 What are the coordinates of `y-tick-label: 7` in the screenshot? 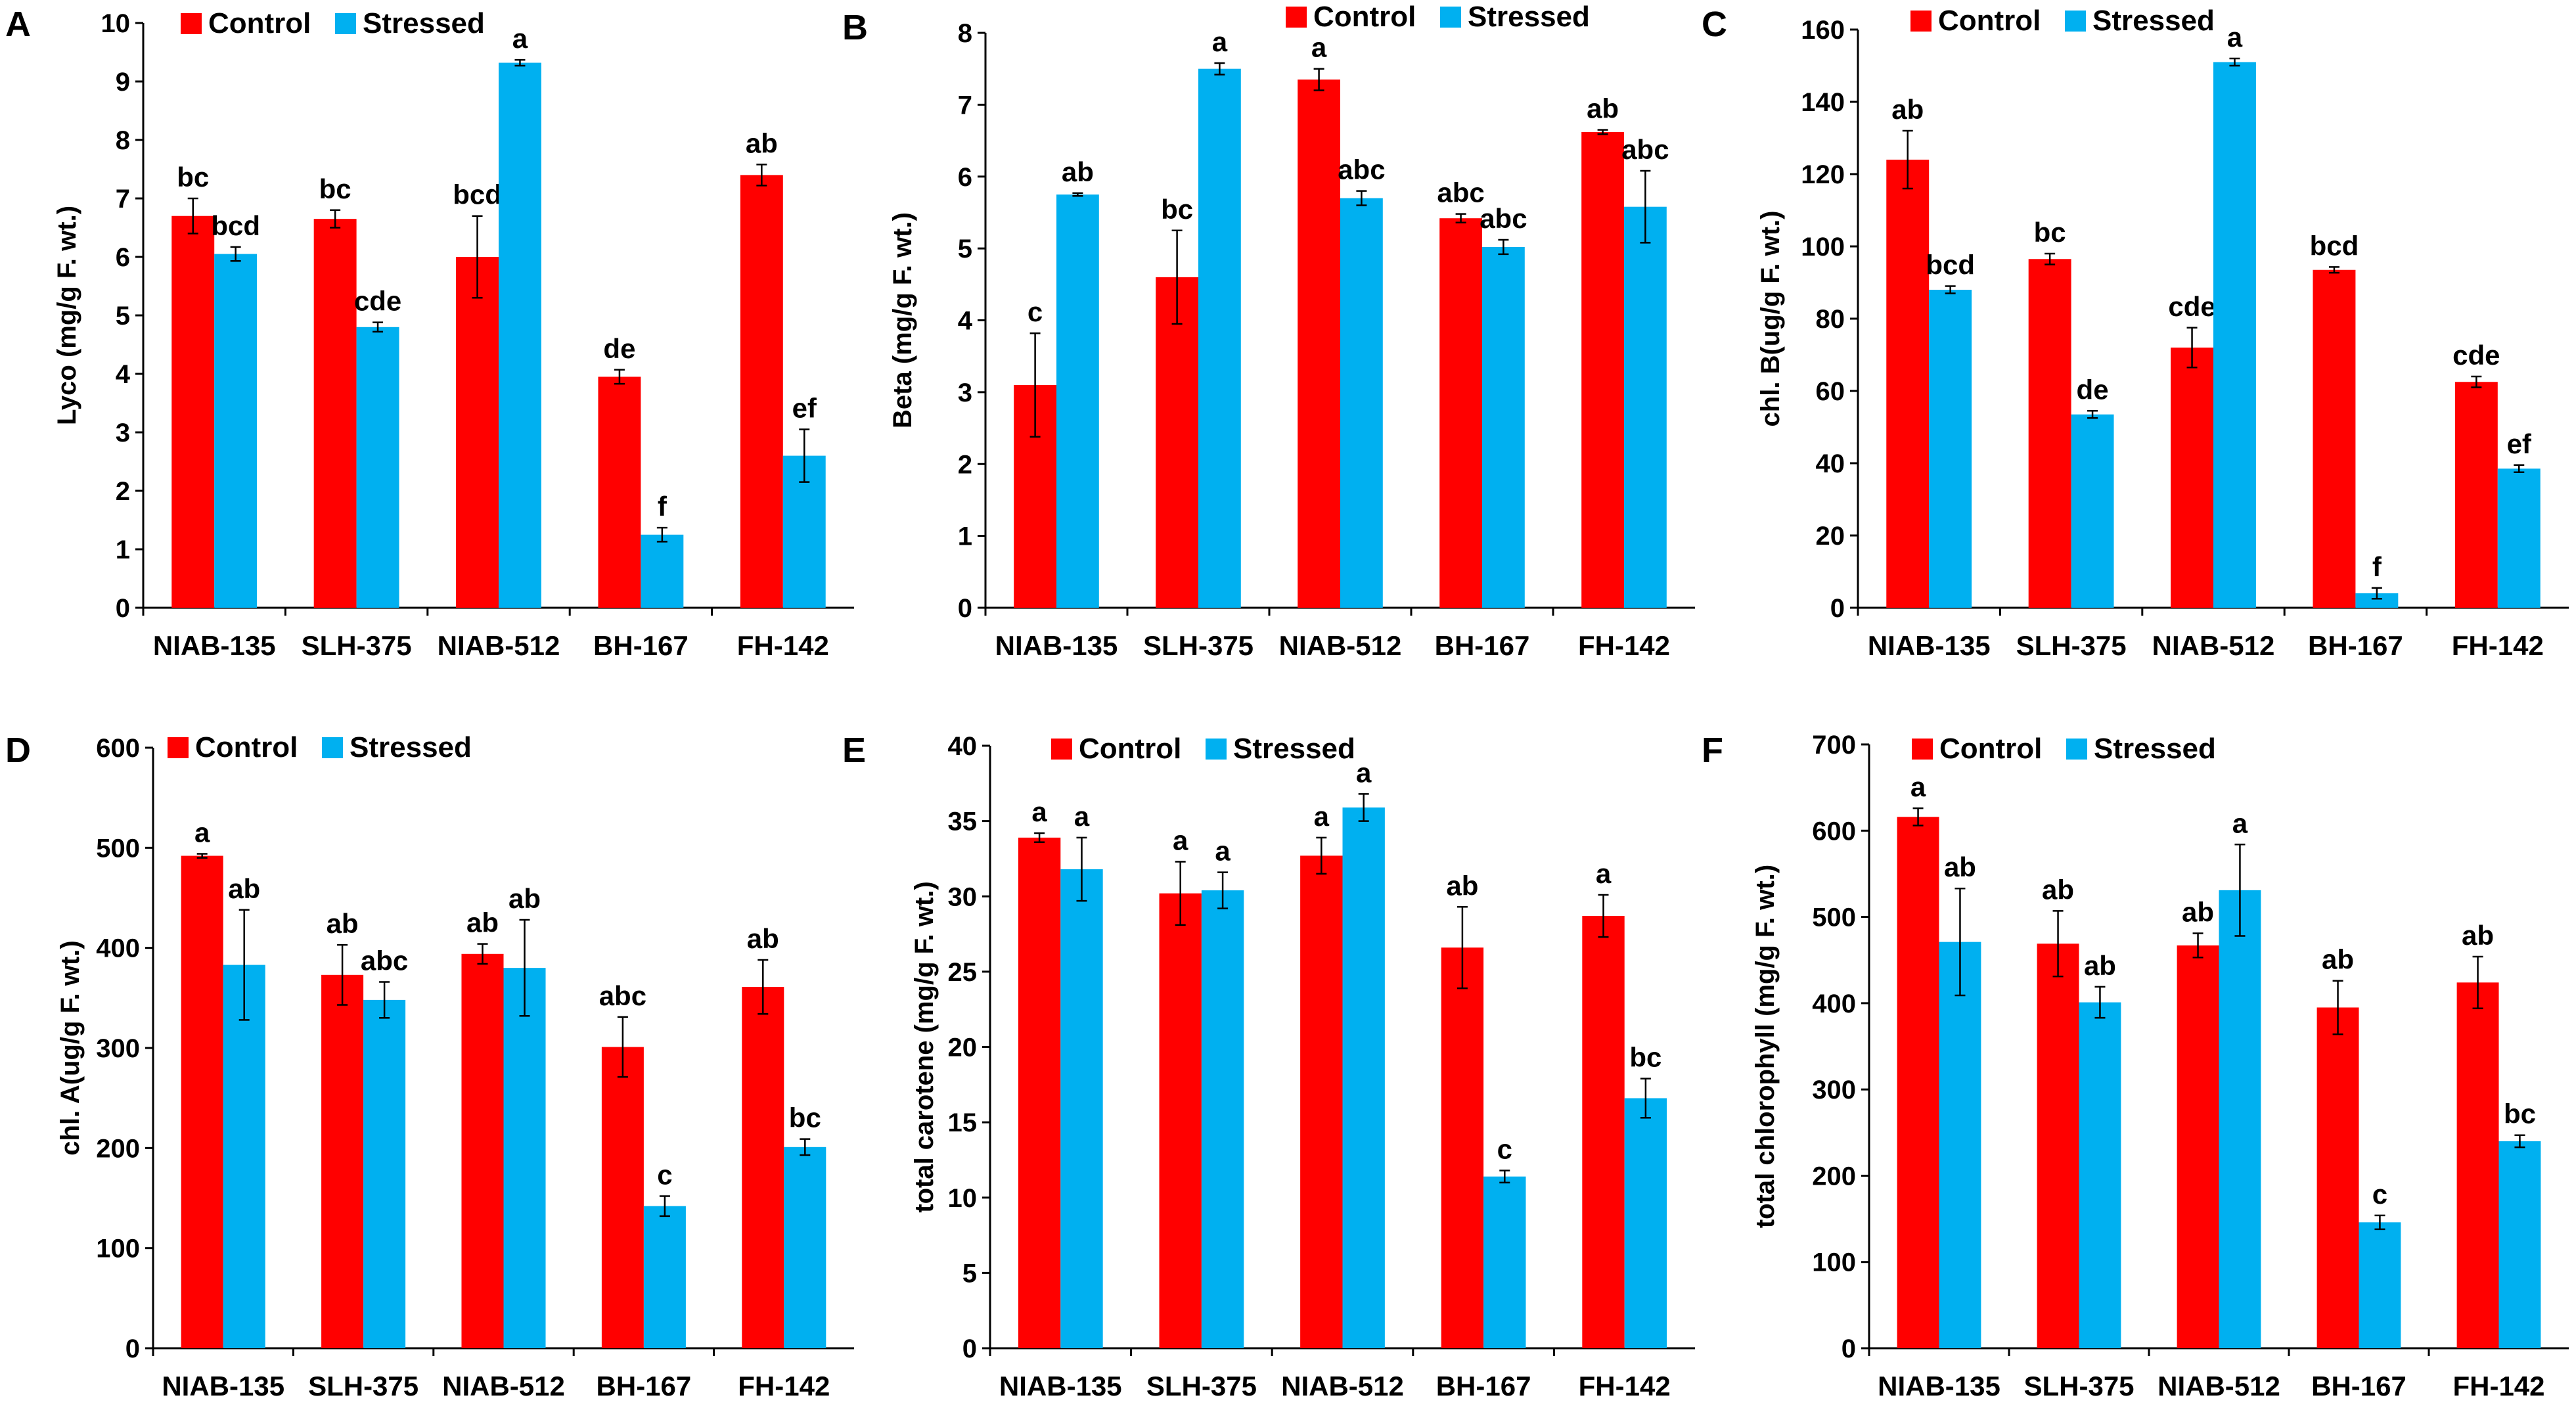 It's located at (965, 105).